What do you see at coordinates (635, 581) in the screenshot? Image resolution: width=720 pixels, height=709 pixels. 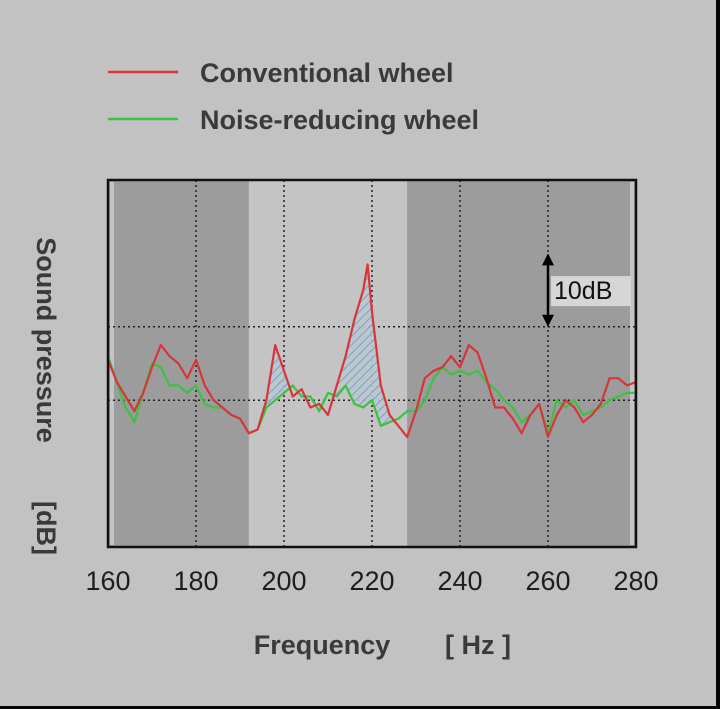 I see `x-tick-label-280: 280` at bounding box center [635, 581].